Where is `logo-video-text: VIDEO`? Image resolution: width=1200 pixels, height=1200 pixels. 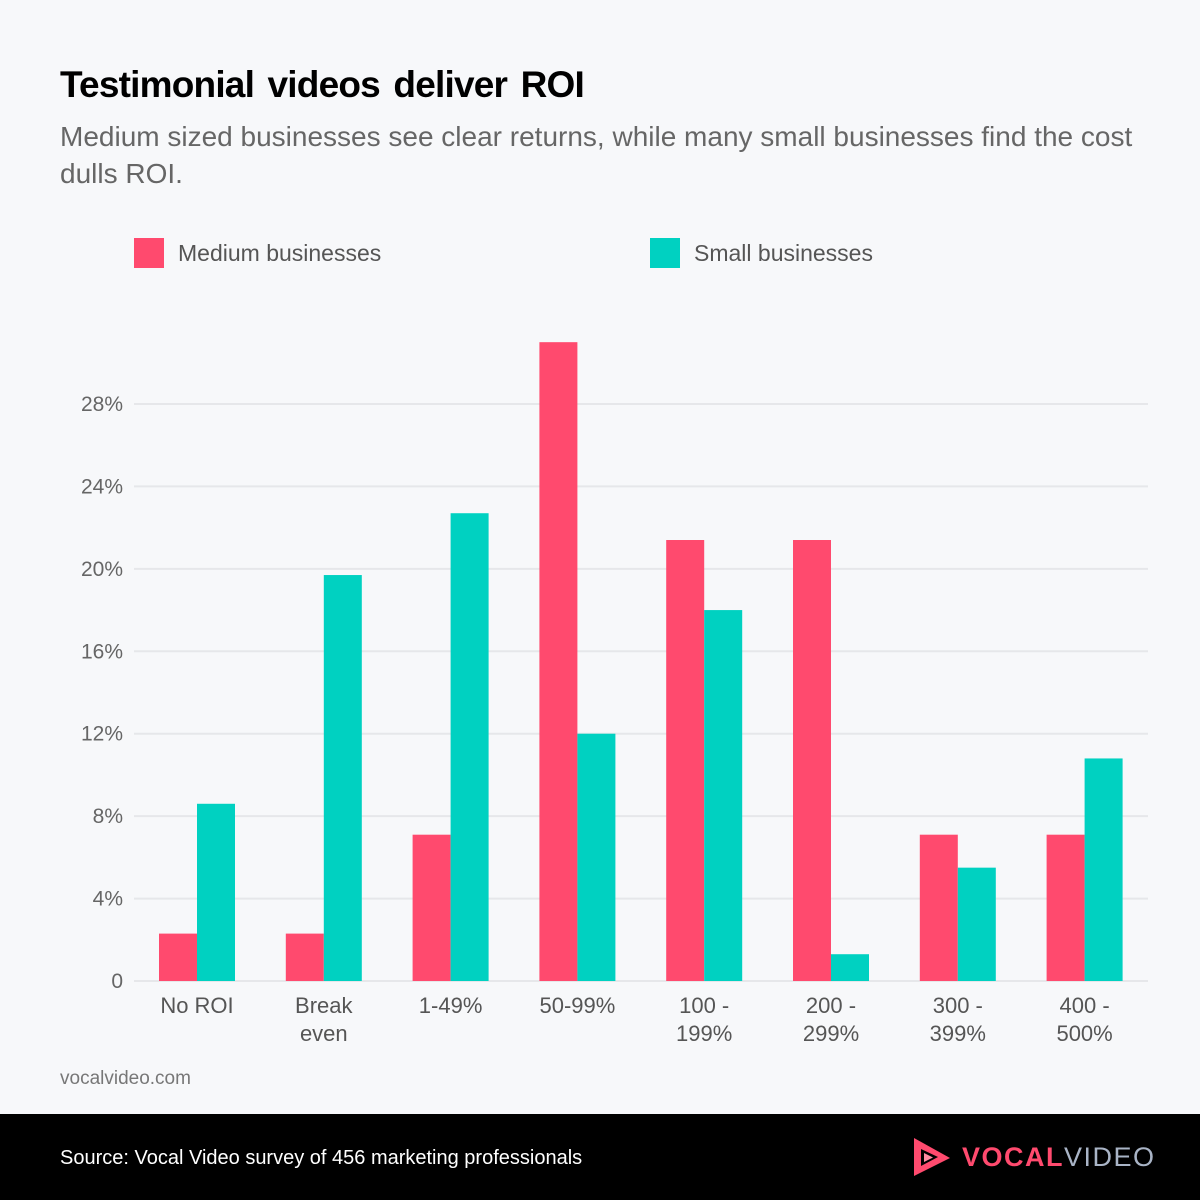 logo-video-text: VIDEO is located at coordinates (1110, 1156).